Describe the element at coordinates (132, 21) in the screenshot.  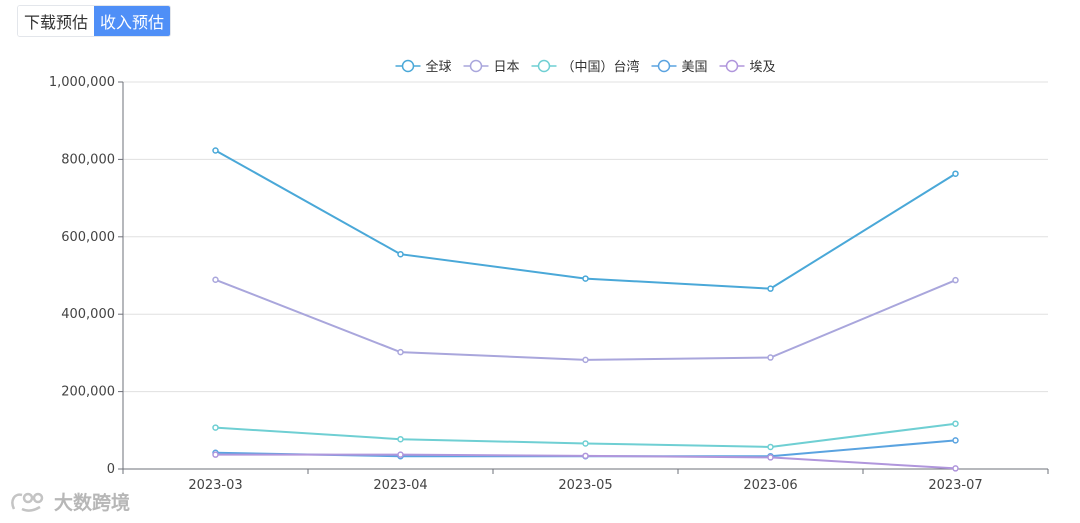
I see `tab-revenue-estimate: 收入预估` at that location.